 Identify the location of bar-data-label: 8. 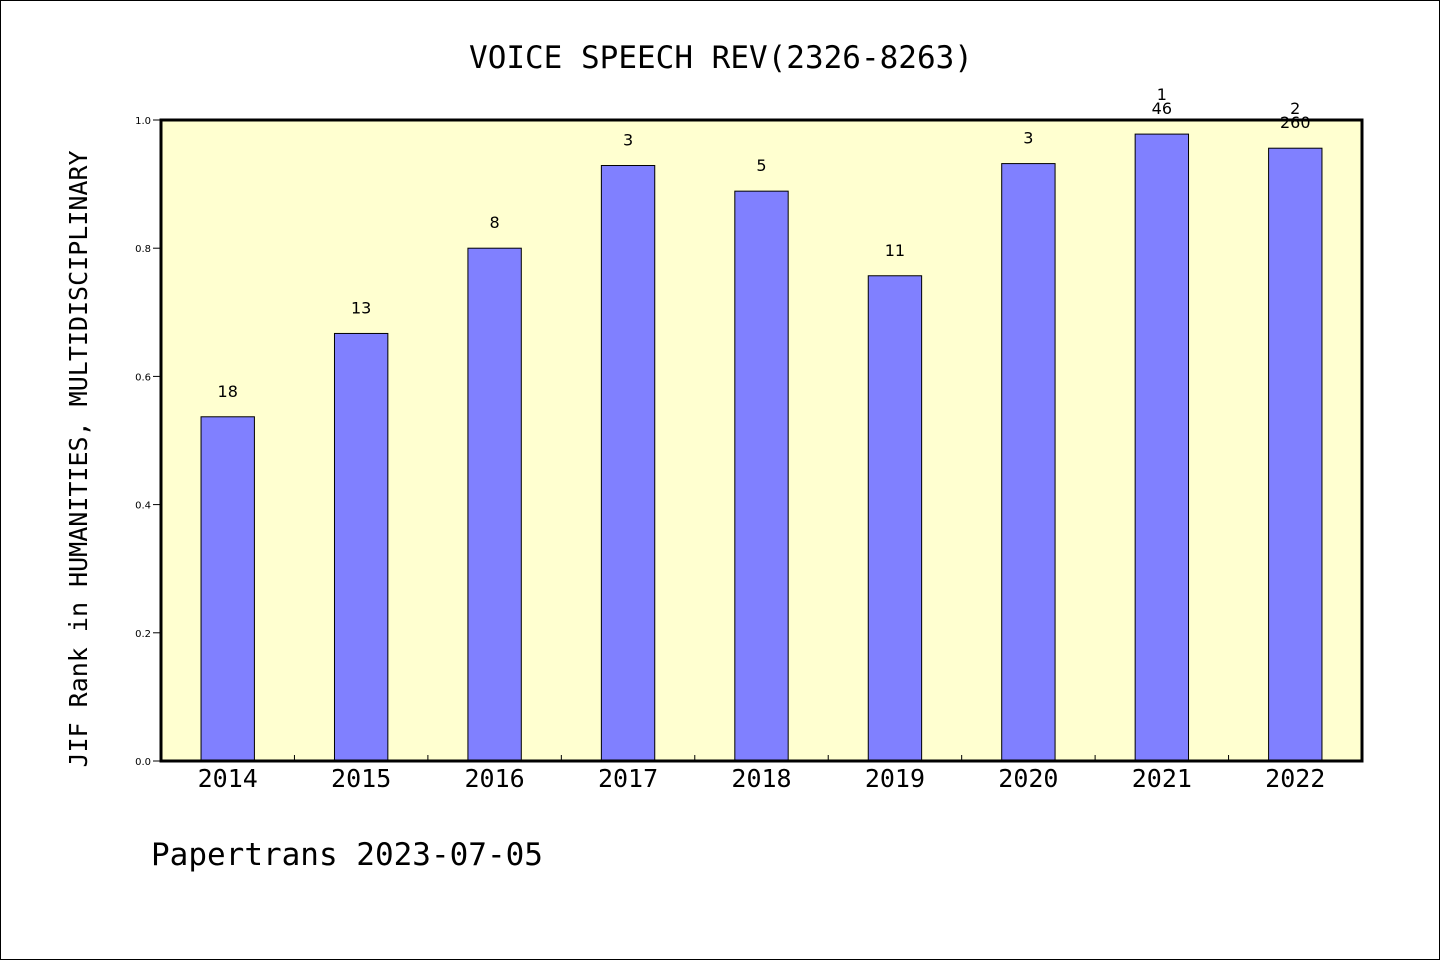
(495, 222).